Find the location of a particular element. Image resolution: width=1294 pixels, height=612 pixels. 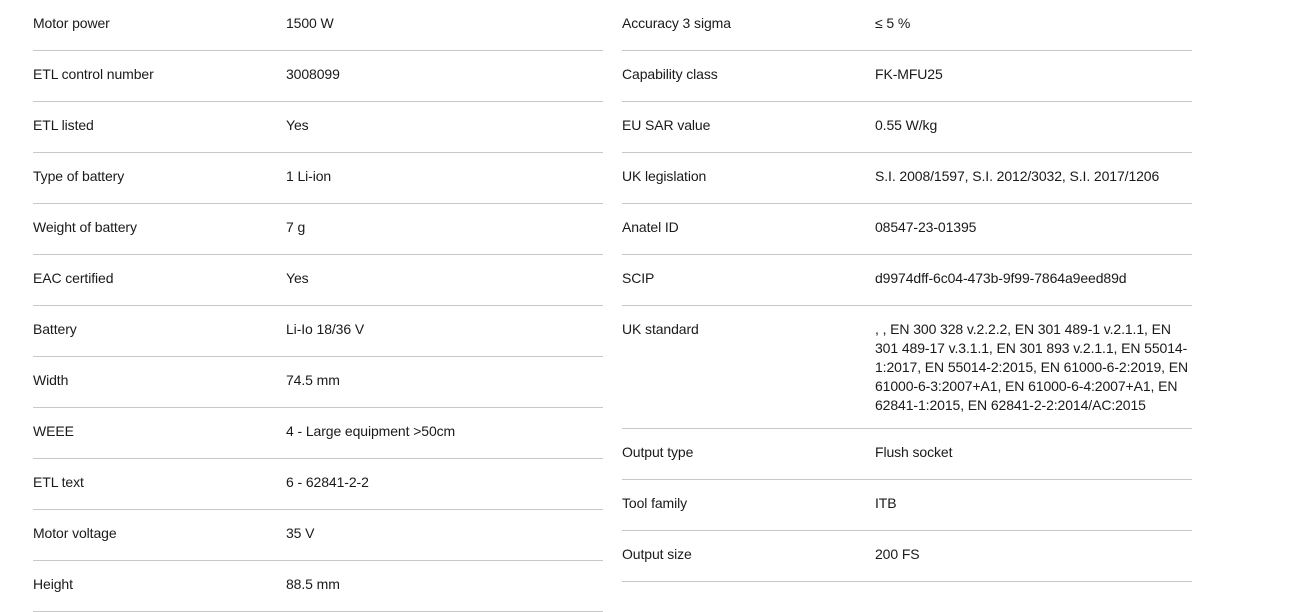

spec-row-label: ETL listed is located at coordinates (63, 125).